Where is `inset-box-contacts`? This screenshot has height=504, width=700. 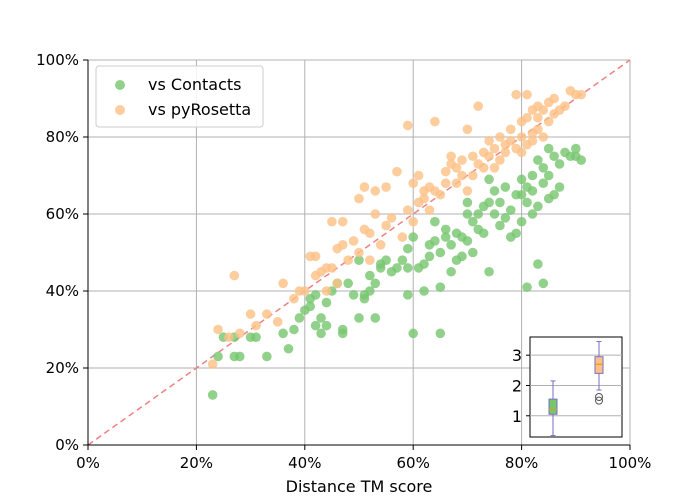
inset-box-contacts is located at coordinates (553, 408).